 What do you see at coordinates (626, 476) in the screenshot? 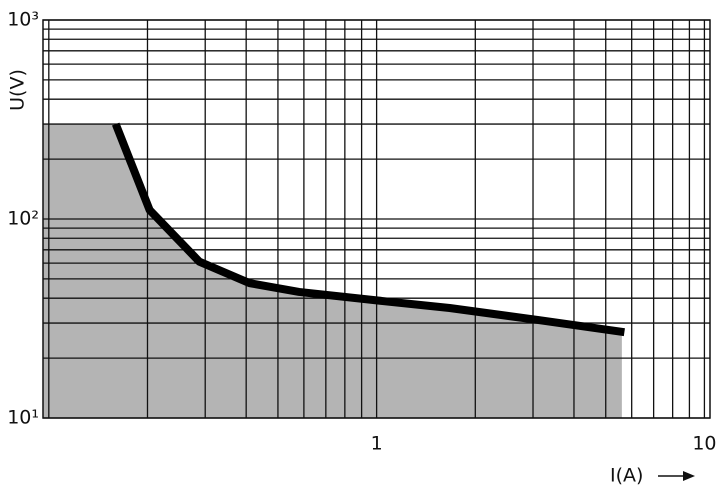
I see `x-axis-label: I(A)` at bounding box center [626, 476].